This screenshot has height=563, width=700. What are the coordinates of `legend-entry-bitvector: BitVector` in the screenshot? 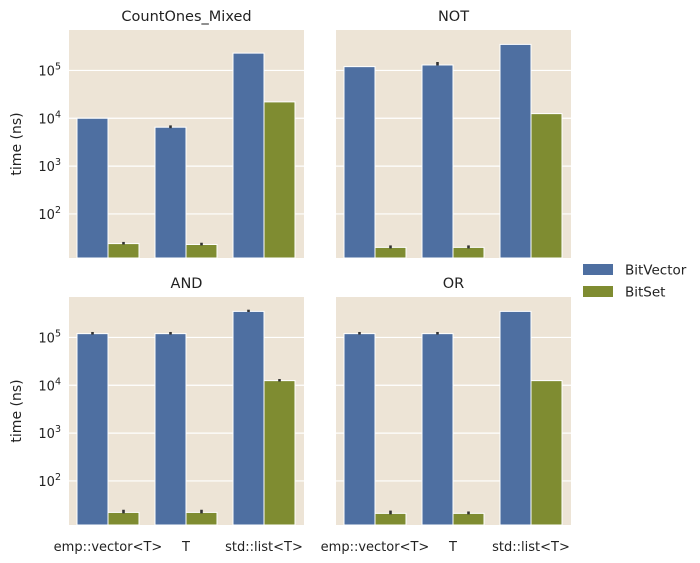 It's located at (635, 271).